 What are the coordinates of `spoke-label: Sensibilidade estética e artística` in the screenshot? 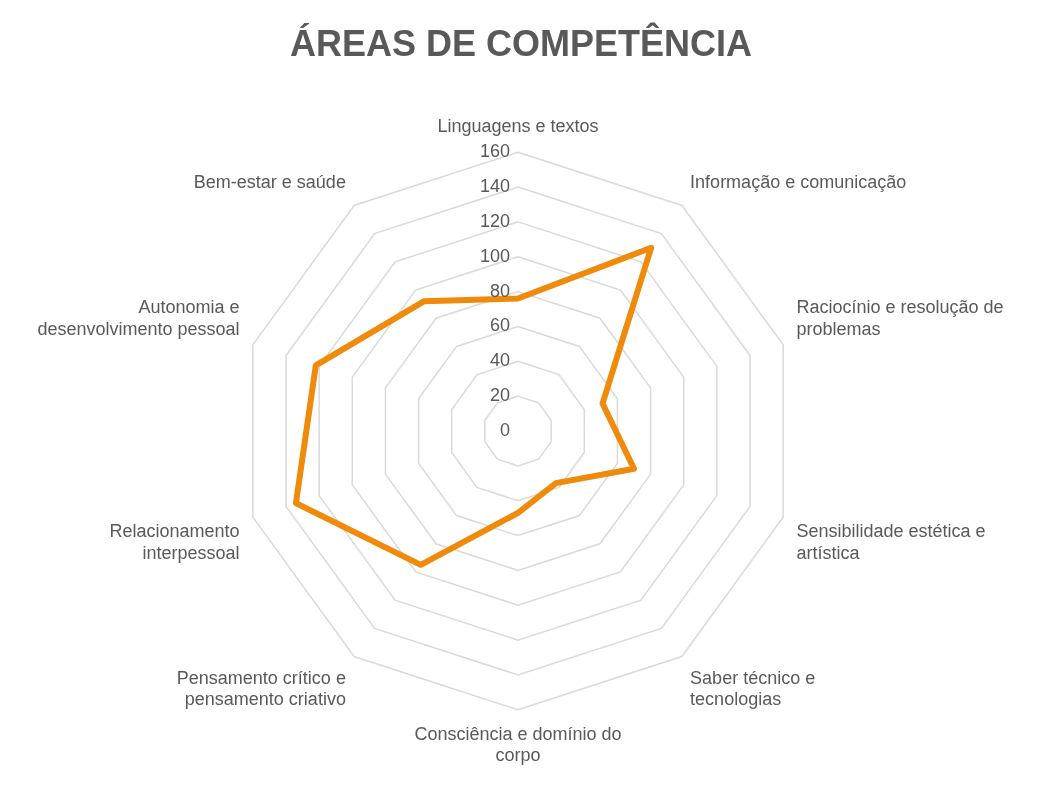 It's located at (891, 542).